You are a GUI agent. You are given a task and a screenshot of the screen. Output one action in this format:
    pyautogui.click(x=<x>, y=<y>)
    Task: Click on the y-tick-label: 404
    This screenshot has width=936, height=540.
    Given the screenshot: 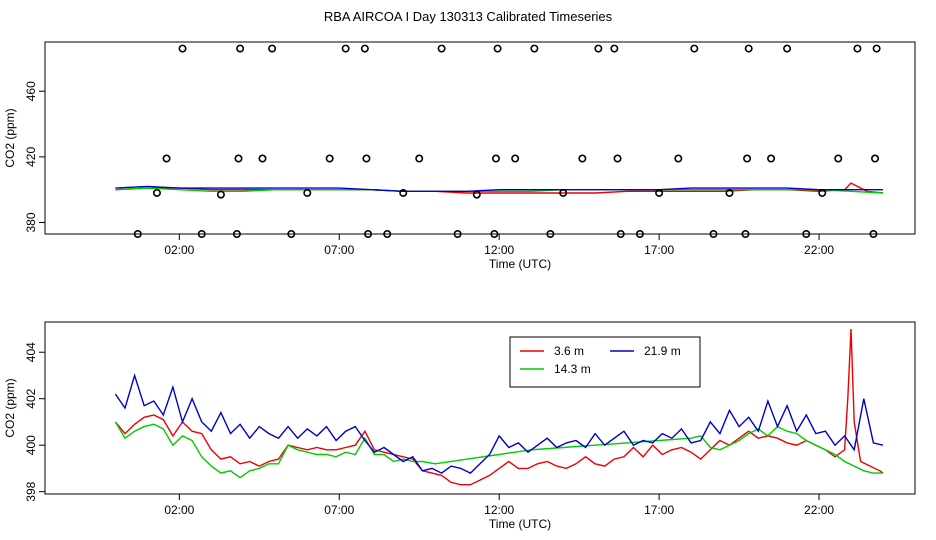 What is the action you would take?
    pyautogui.click(x=31, y=352)
    